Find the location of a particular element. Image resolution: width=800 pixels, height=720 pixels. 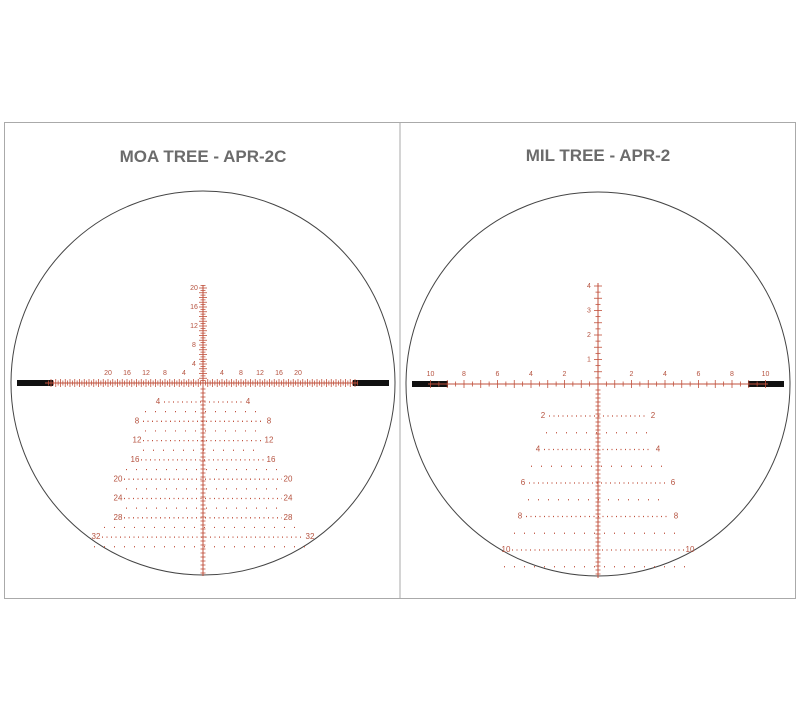

v-label: 12 is located at coordinates (194, 326).